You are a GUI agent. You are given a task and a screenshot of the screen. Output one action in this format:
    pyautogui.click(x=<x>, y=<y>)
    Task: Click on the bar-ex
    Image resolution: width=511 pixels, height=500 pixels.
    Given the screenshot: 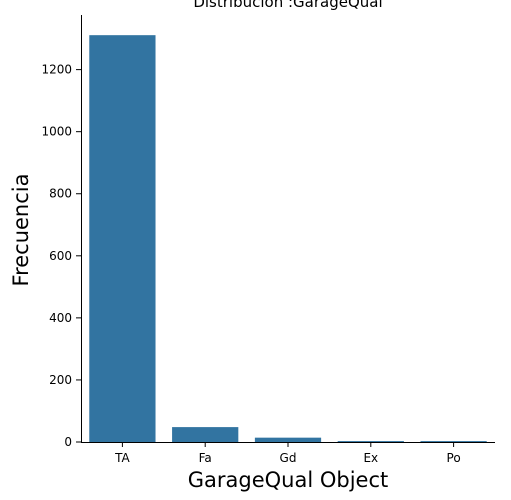 What is the action you would take?
    pyautogui.click(x=370, y=441)
    